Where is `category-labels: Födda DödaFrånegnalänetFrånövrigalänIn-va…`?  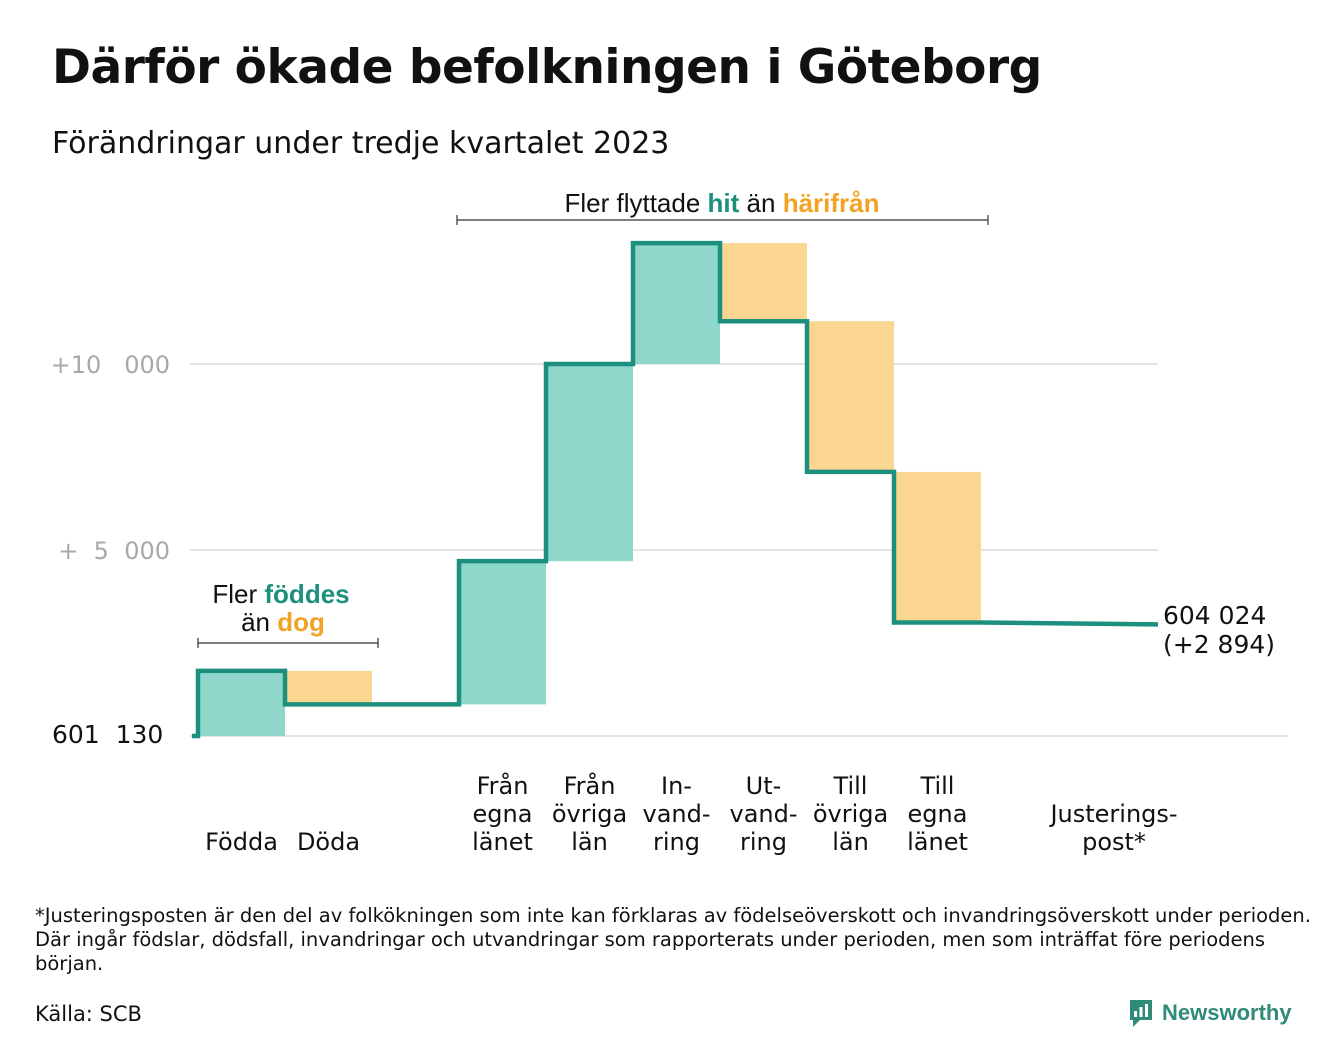 category-labels: Födda DödaFrånegnalänetFrånövrigalänIn-va… is located at coordinates (691, 813).